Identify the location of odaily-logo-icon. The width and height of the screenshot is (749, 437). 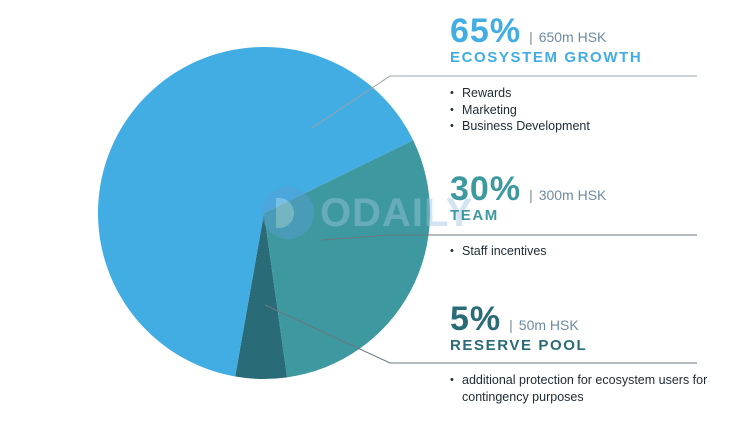
(288, 213).